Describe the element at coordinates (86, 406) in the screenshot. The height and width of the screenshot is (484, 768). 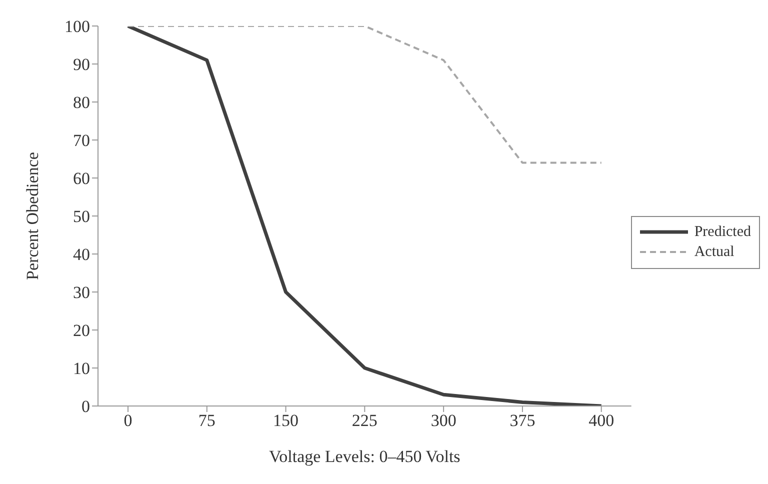
I see `y-tick-label: 0` at that location.